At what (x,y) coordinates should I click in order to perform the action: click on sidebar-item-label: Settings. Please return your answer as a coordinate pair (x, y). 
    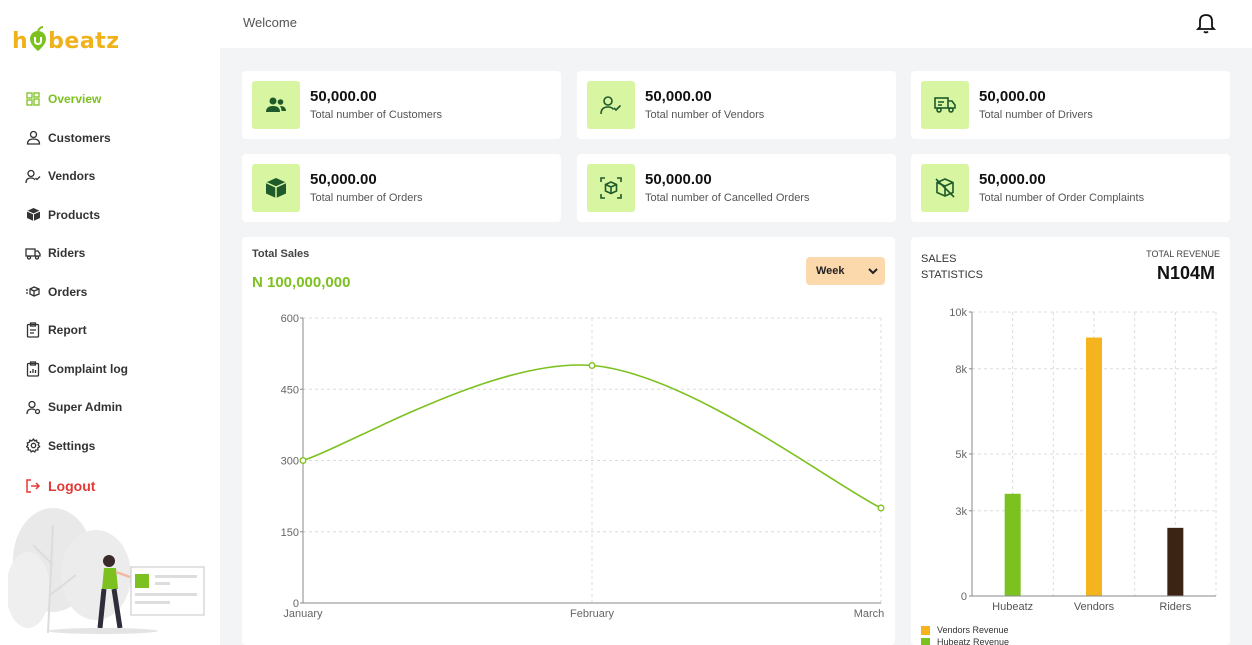
    Looking at the image, I should click on (72, 445).